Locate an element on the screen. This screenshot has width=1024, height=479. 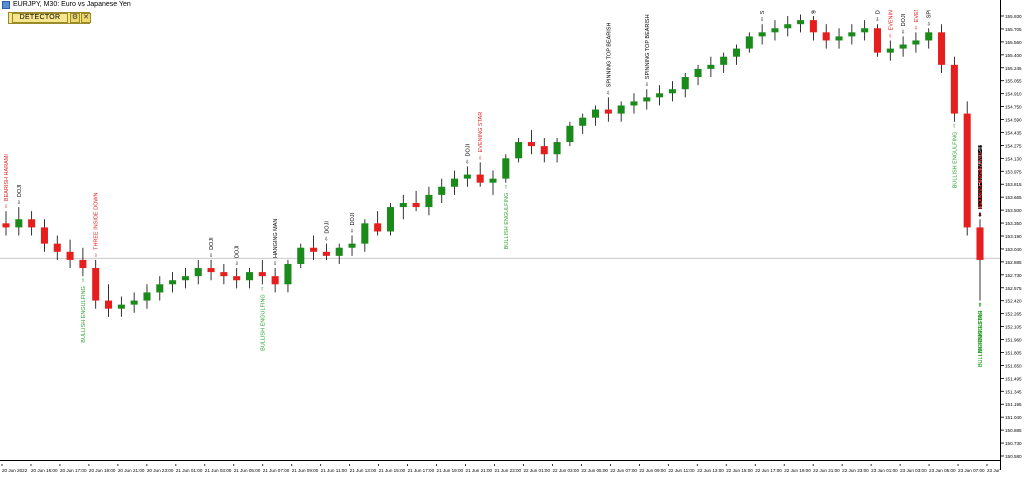
price-tick-label: 152.265 is located at coordinates (1013, 314).